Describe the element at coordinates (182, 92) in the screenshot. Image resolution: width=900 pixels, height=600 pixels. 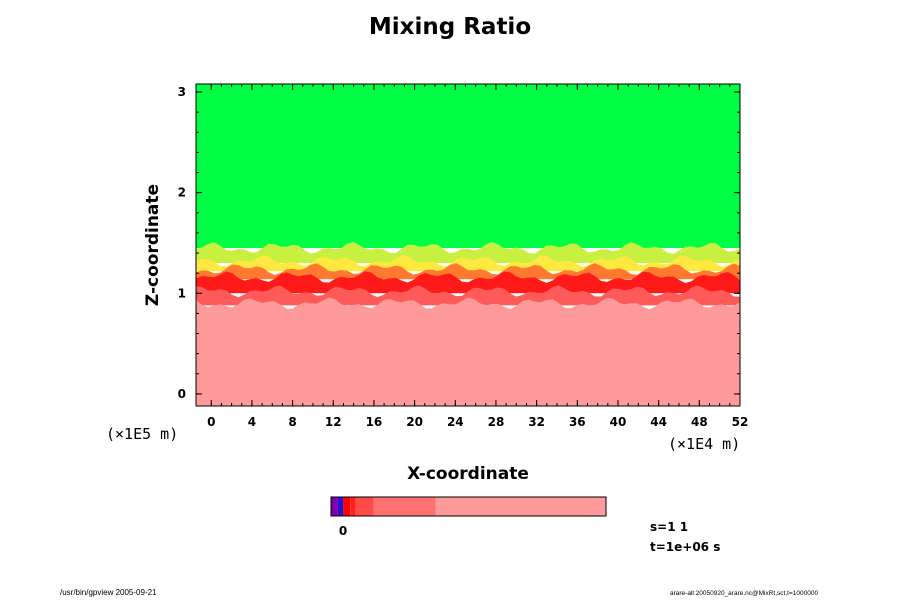
I see `y-tick-label: 3` at that location.